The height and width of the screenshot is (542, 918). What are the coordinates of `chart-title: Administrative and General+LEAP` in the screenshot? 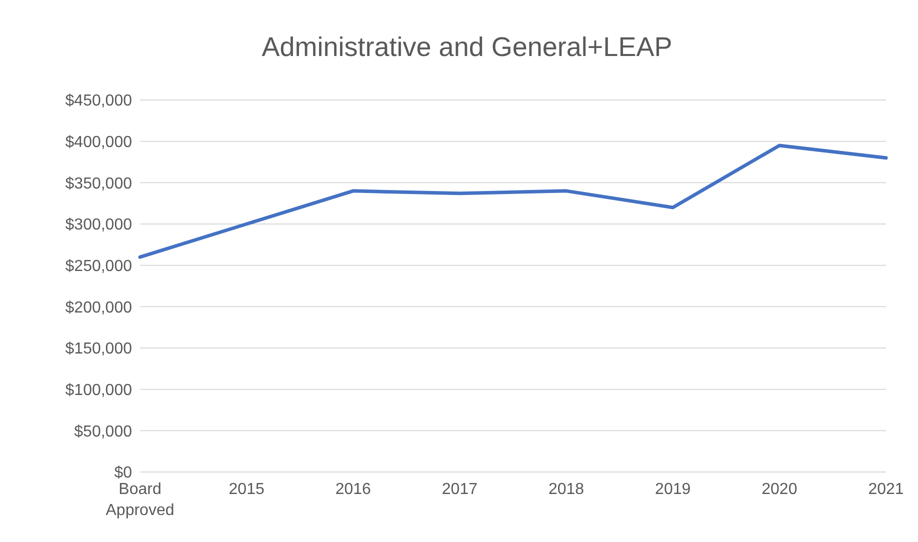 It's located at (467, 47).